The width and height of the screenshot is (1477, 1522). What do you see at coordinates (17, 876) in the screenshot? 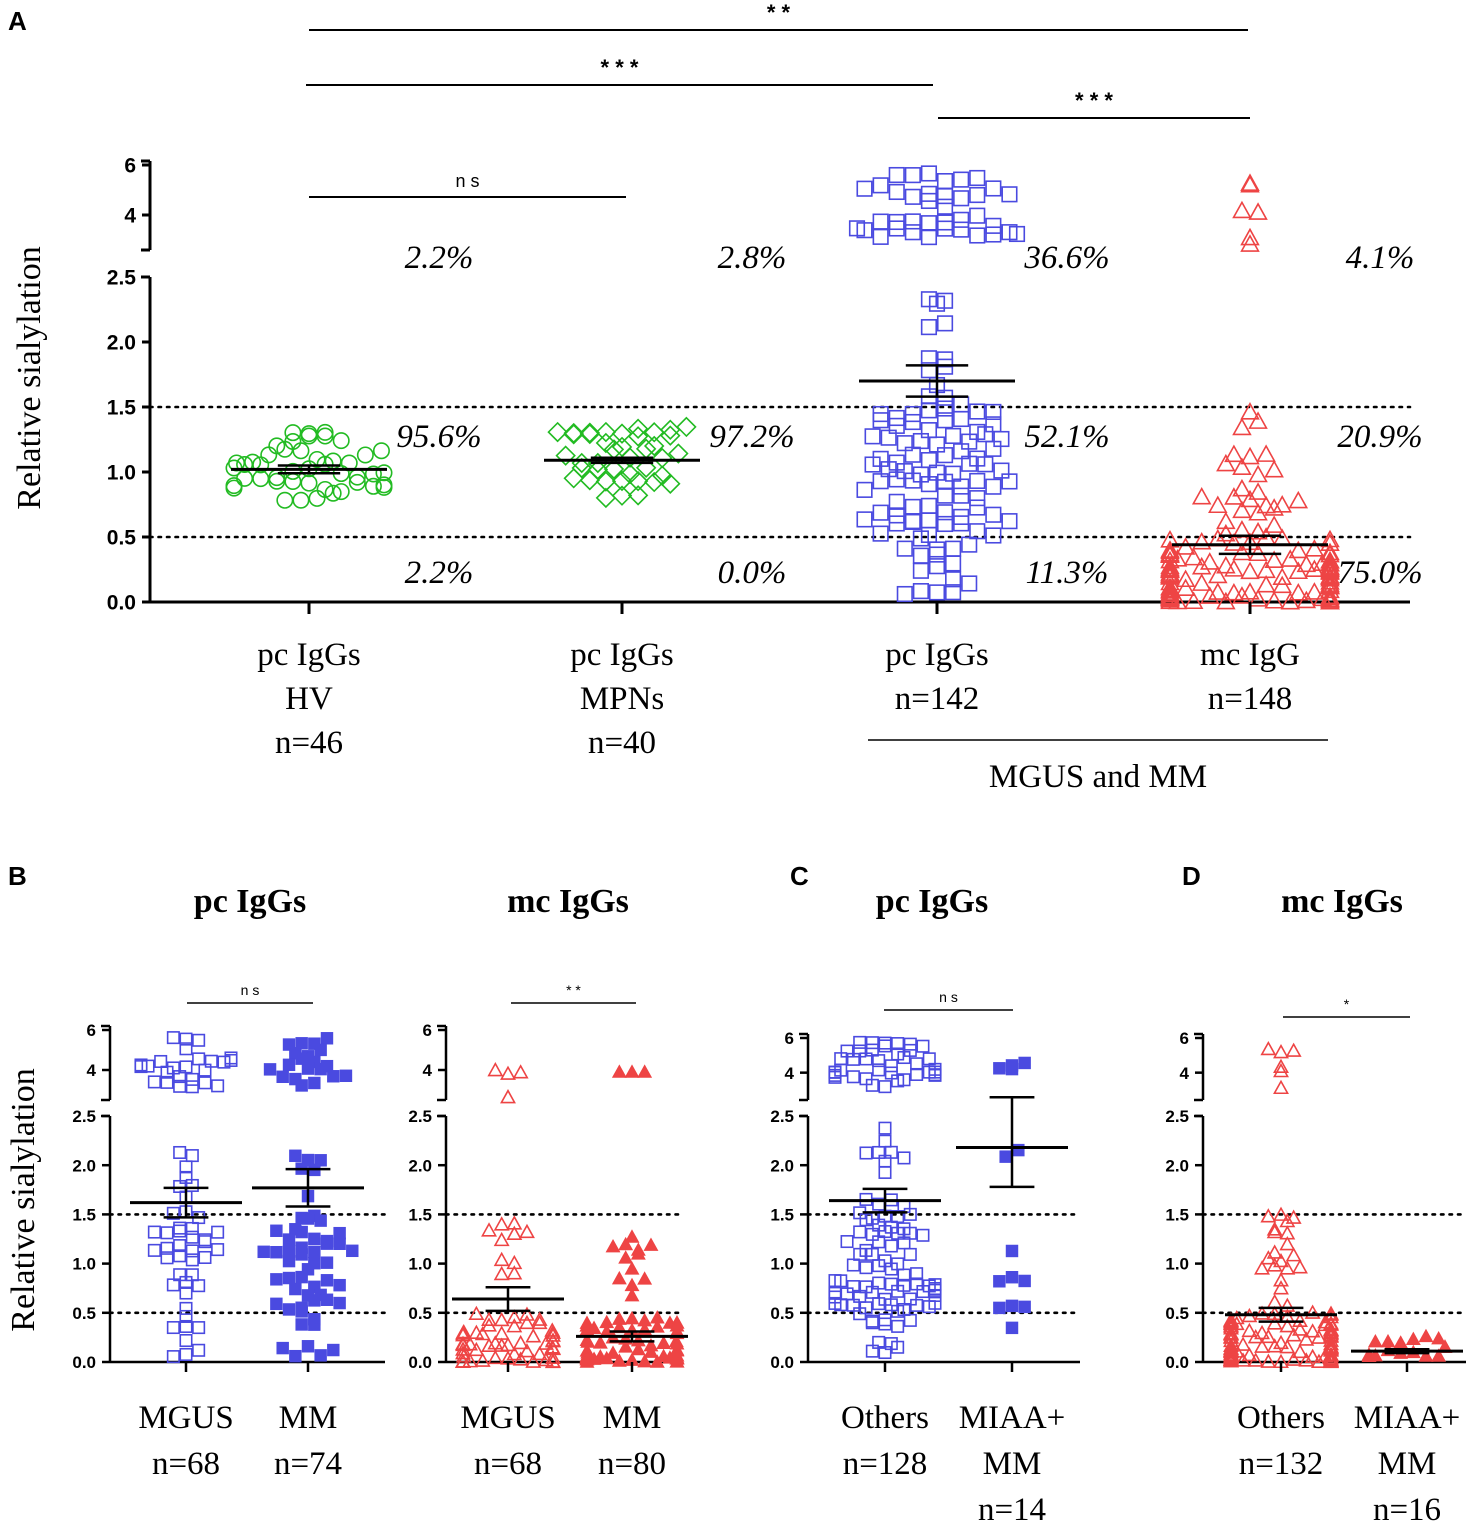
I see `panel-letter: B` at bounding box center [17, 876].